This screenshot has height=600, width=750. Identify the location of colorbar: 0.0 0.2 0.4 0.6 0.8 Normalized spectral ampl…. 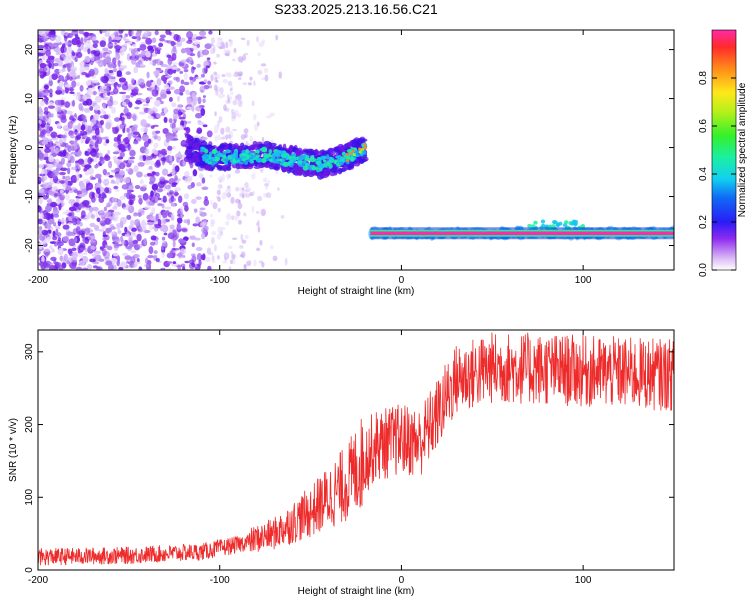
(723, 153).